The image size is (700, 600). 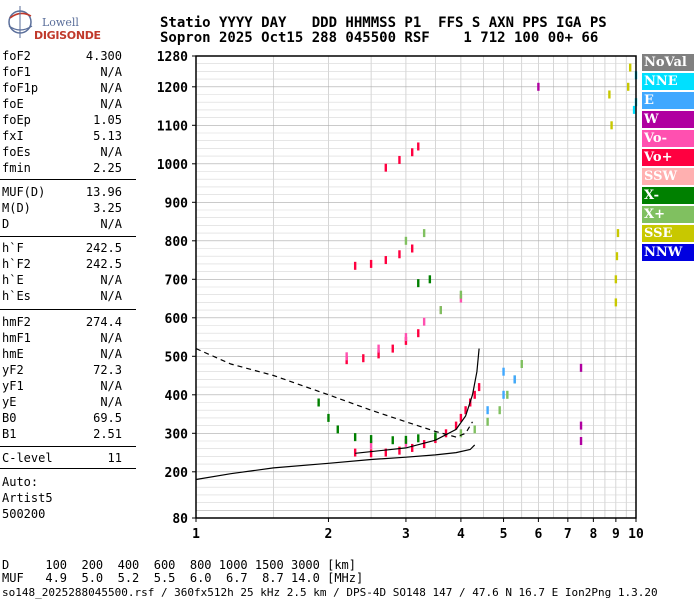 What do you see at coordinates (107, 120) in the screenshot?
I see `param-value: 1.05` at bounding box center [107, 120].